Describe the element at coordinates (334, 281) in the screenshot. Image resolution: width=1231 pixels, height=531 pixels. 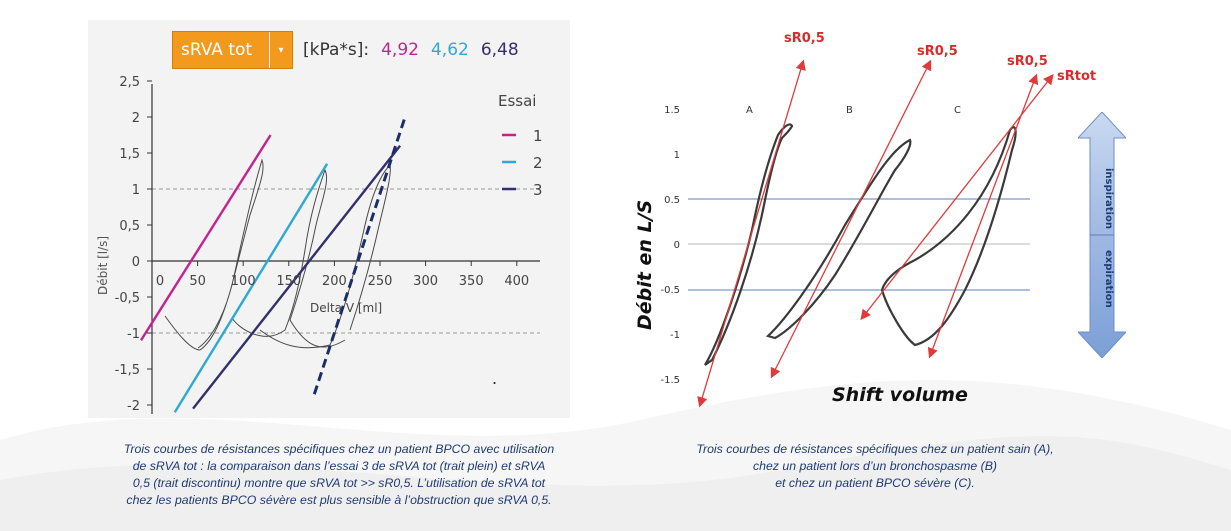
I see `x-tick-label: 200` at that location.